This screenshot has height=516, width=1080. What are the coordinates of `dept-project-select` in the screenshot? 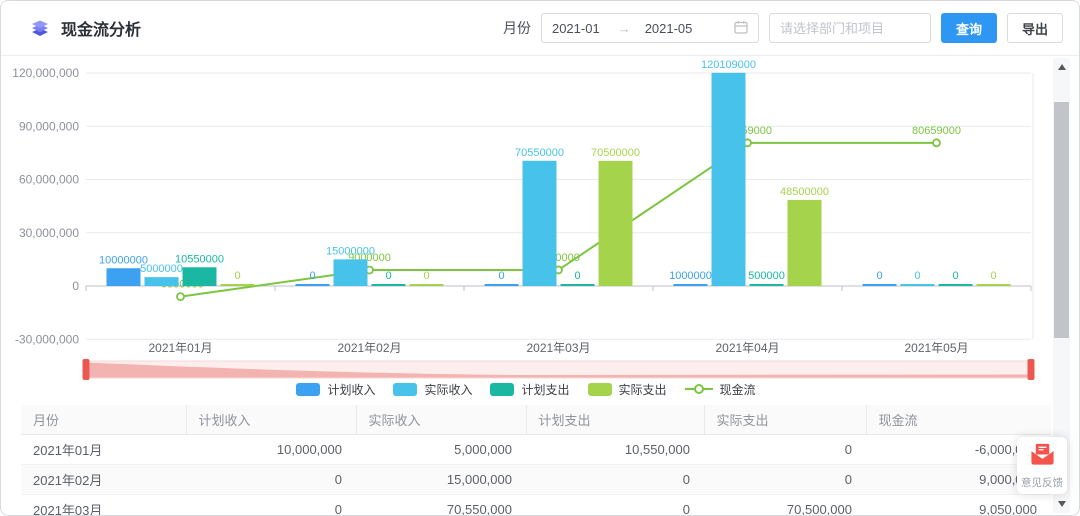 It's located at (849, 28).